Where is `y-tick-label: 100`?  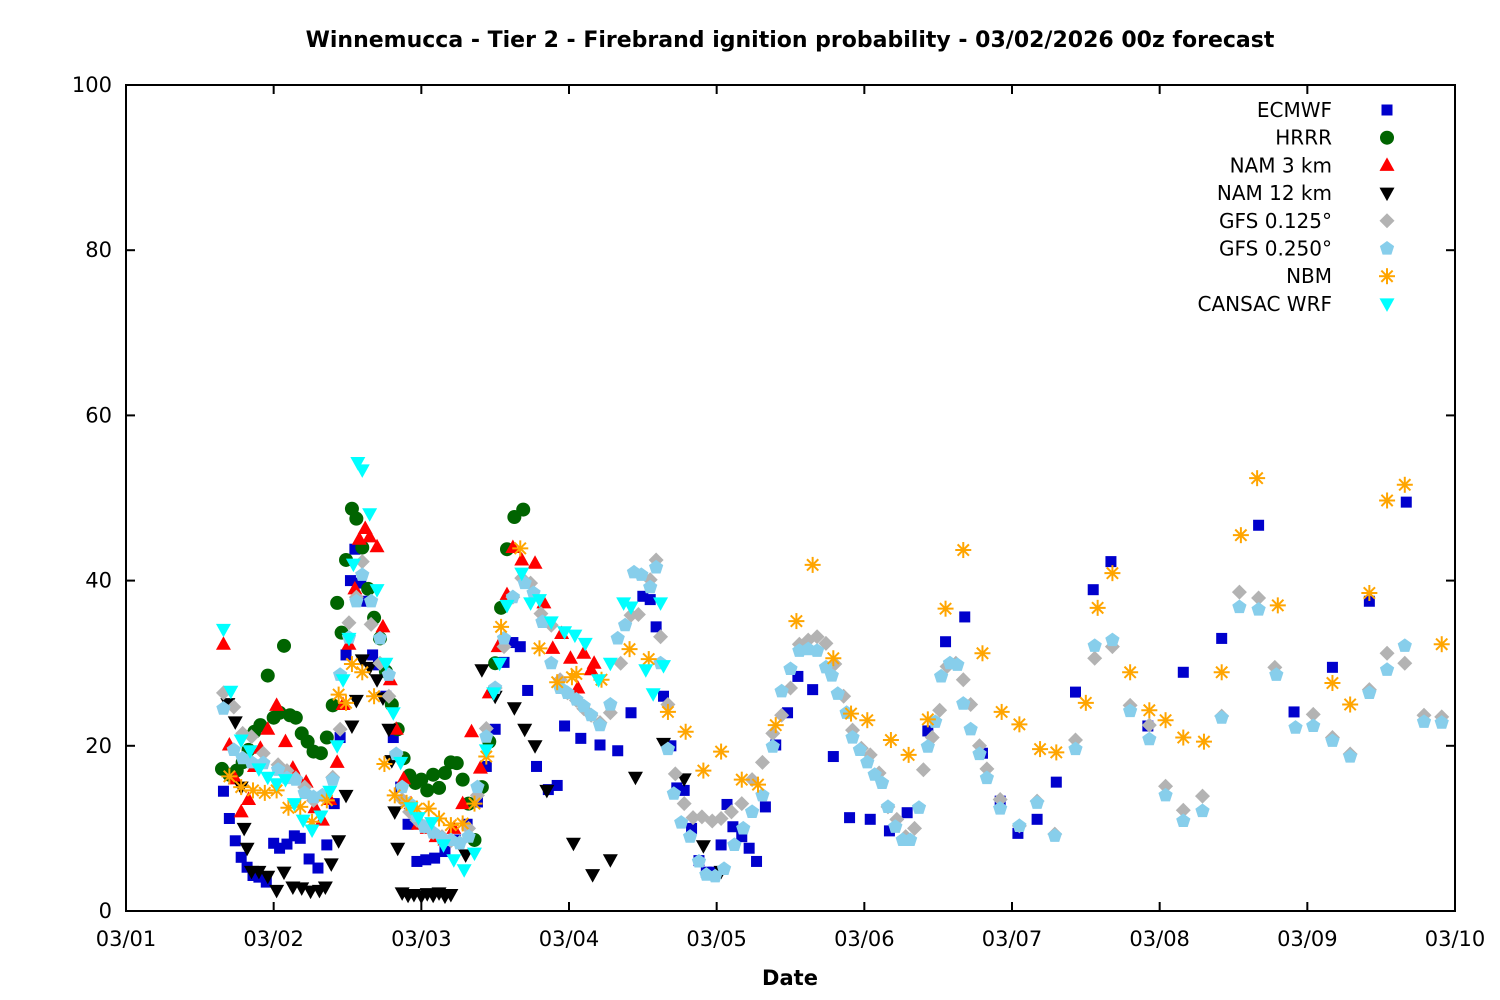
y-tick-label: 100 is located at coordinates (92, 85).